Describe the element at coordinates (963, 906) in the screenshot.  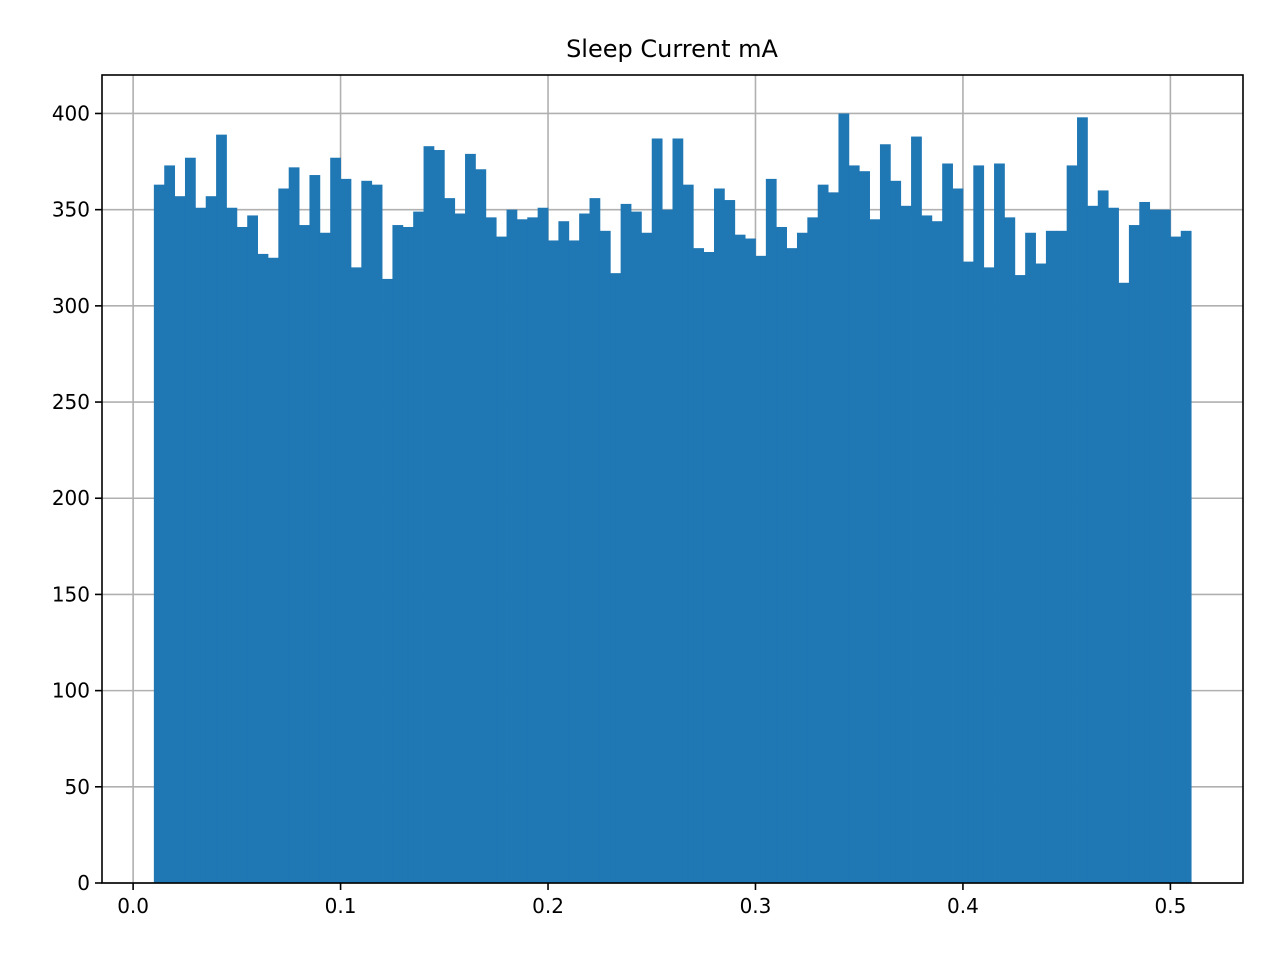
I see `x-tick-label: 0.4` at that location.